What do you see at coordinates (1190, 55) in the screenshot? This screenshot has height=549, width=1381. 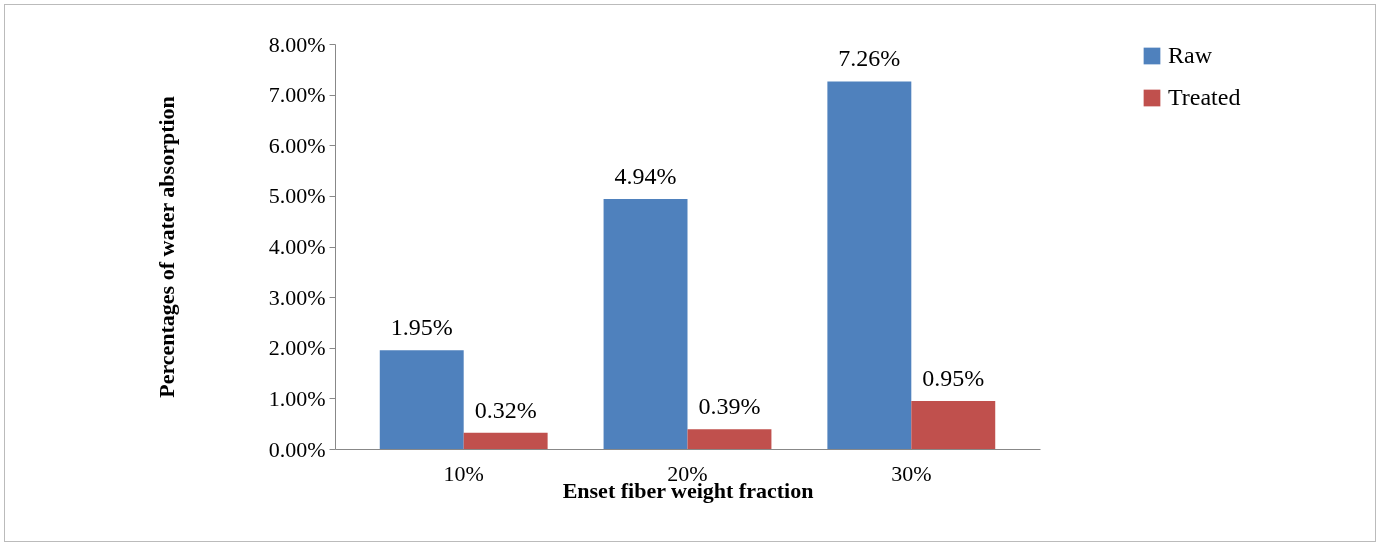 I see `legend-label: Raw` at bounding box center [1190, 55].